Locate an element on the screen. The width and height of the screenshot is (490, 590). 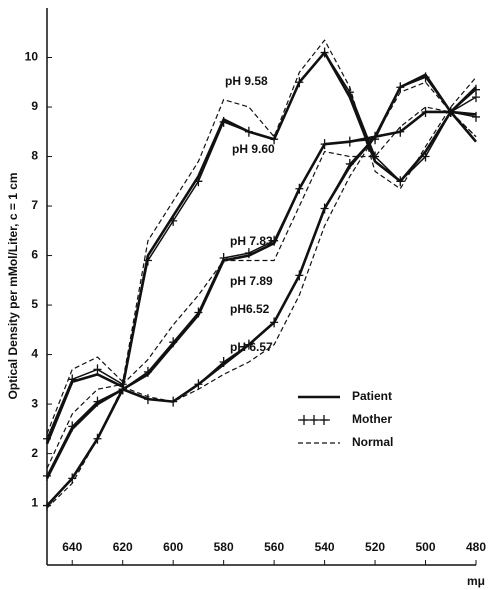
annotation: pH6.52 is located at coordinates (250, 309).